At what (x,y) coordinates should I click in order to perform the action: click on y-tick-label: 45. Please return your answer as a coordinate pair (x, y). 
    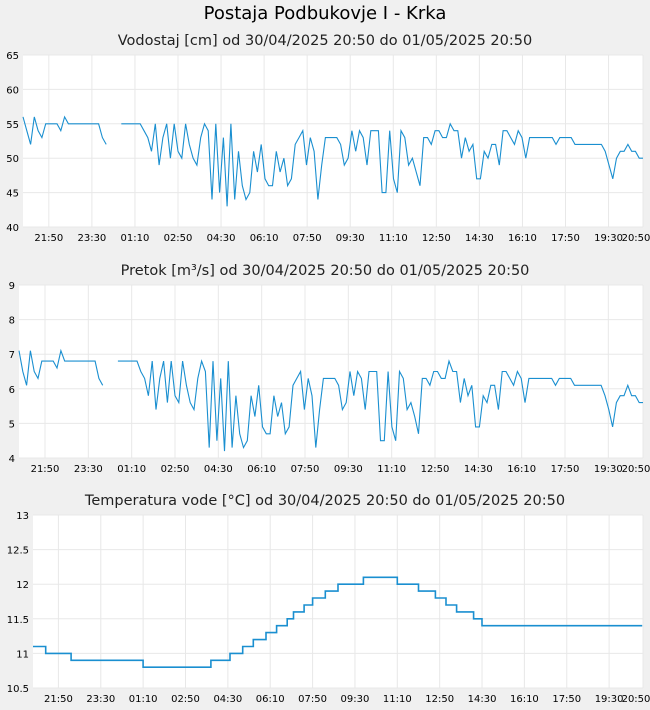
    Looking at the image, I should click on (12, 194).